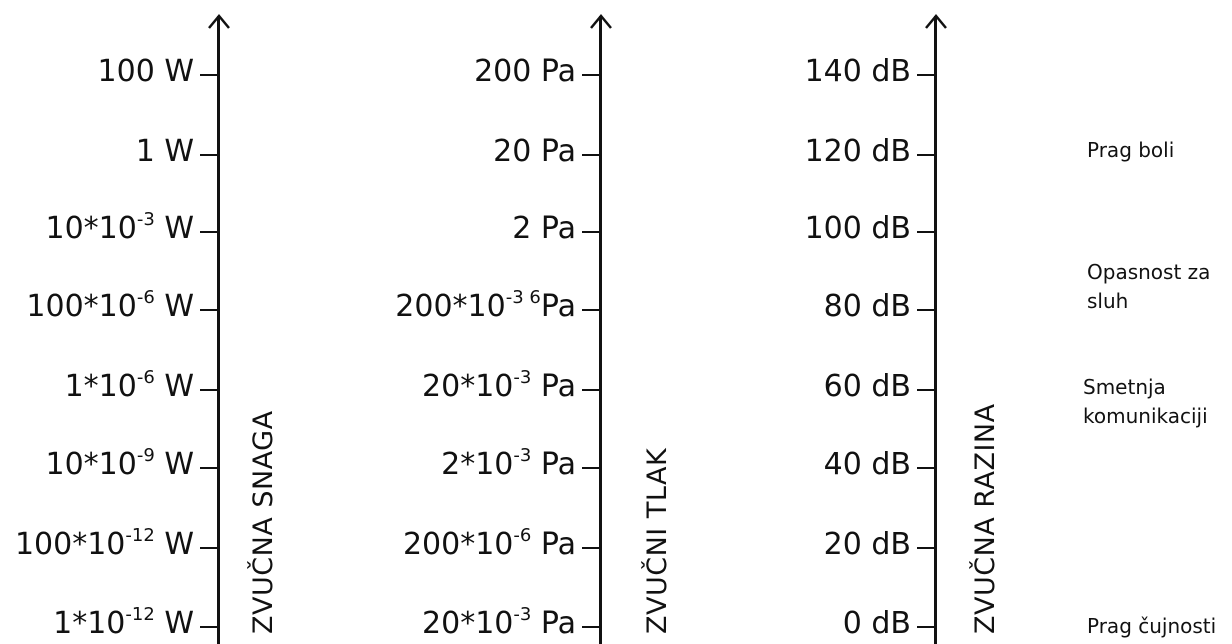 This screenshot has height=644, width=1232. I want to click on tick-label-base: 100 dB, so click(857, 228).